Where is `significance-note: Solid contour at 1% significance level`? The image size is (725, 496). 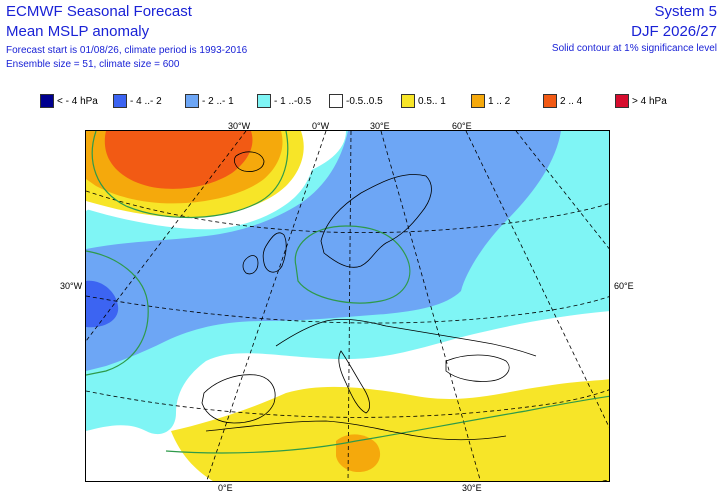
significance-note: Solid contour at 1% significance level is located at coordinates (634, 48).